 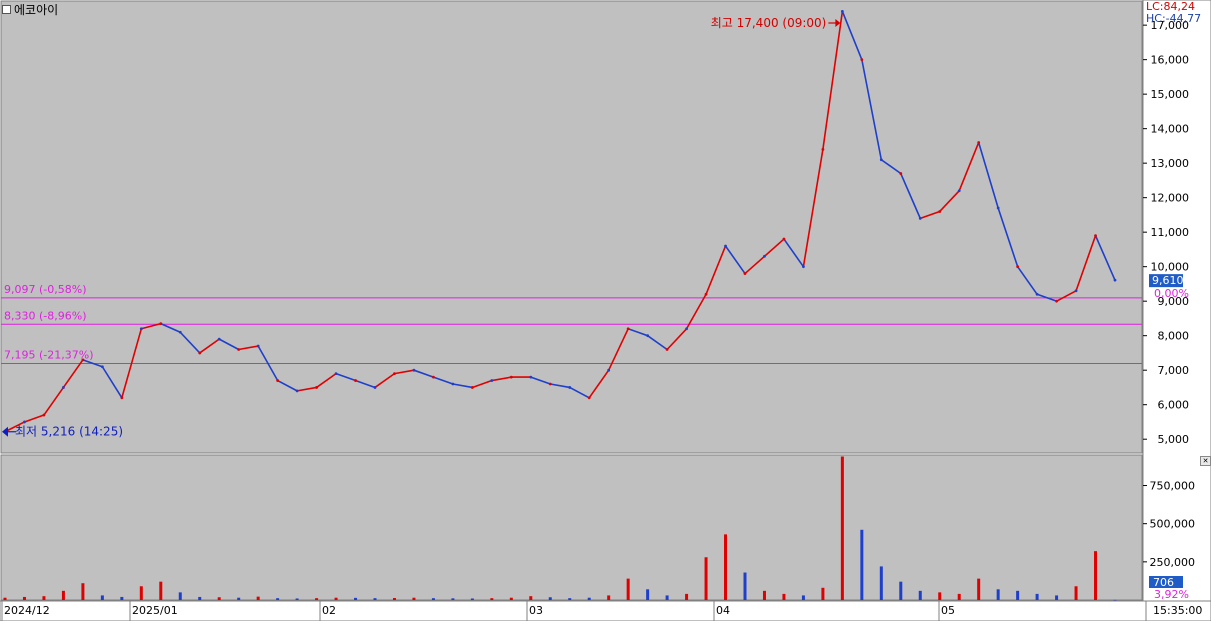 I want to click on level-label: 7,195 (-21,37%), so click(x=48, y=354).